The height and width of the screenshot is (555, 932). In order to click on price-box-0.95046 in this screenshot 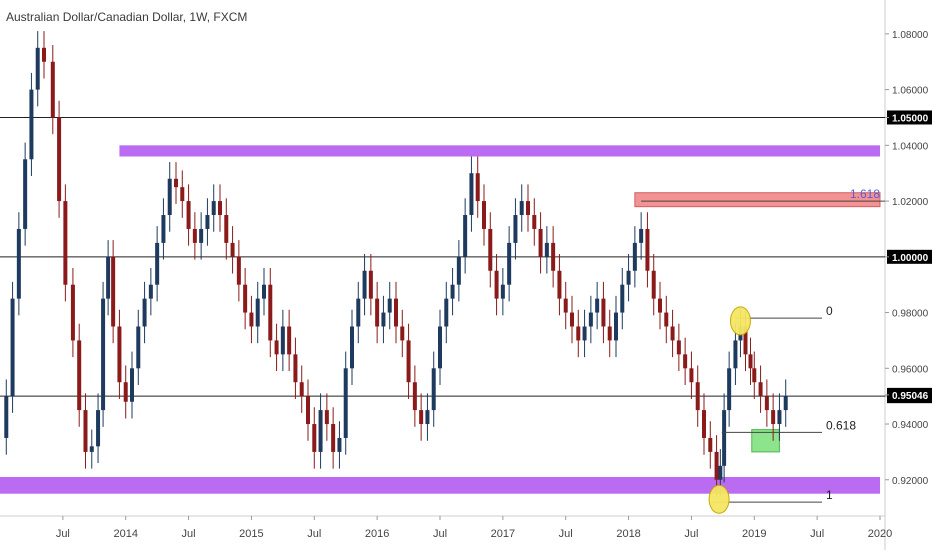, I will do `click(909, 394)`.